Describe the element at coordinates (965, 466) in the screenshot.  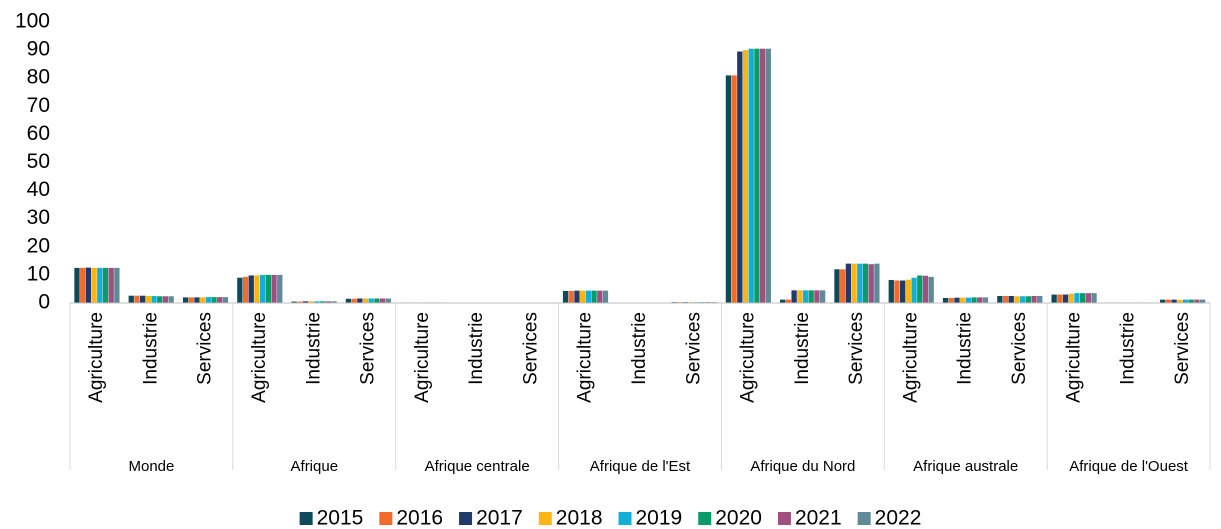
I see `group-label: Afrique australe` at that location.